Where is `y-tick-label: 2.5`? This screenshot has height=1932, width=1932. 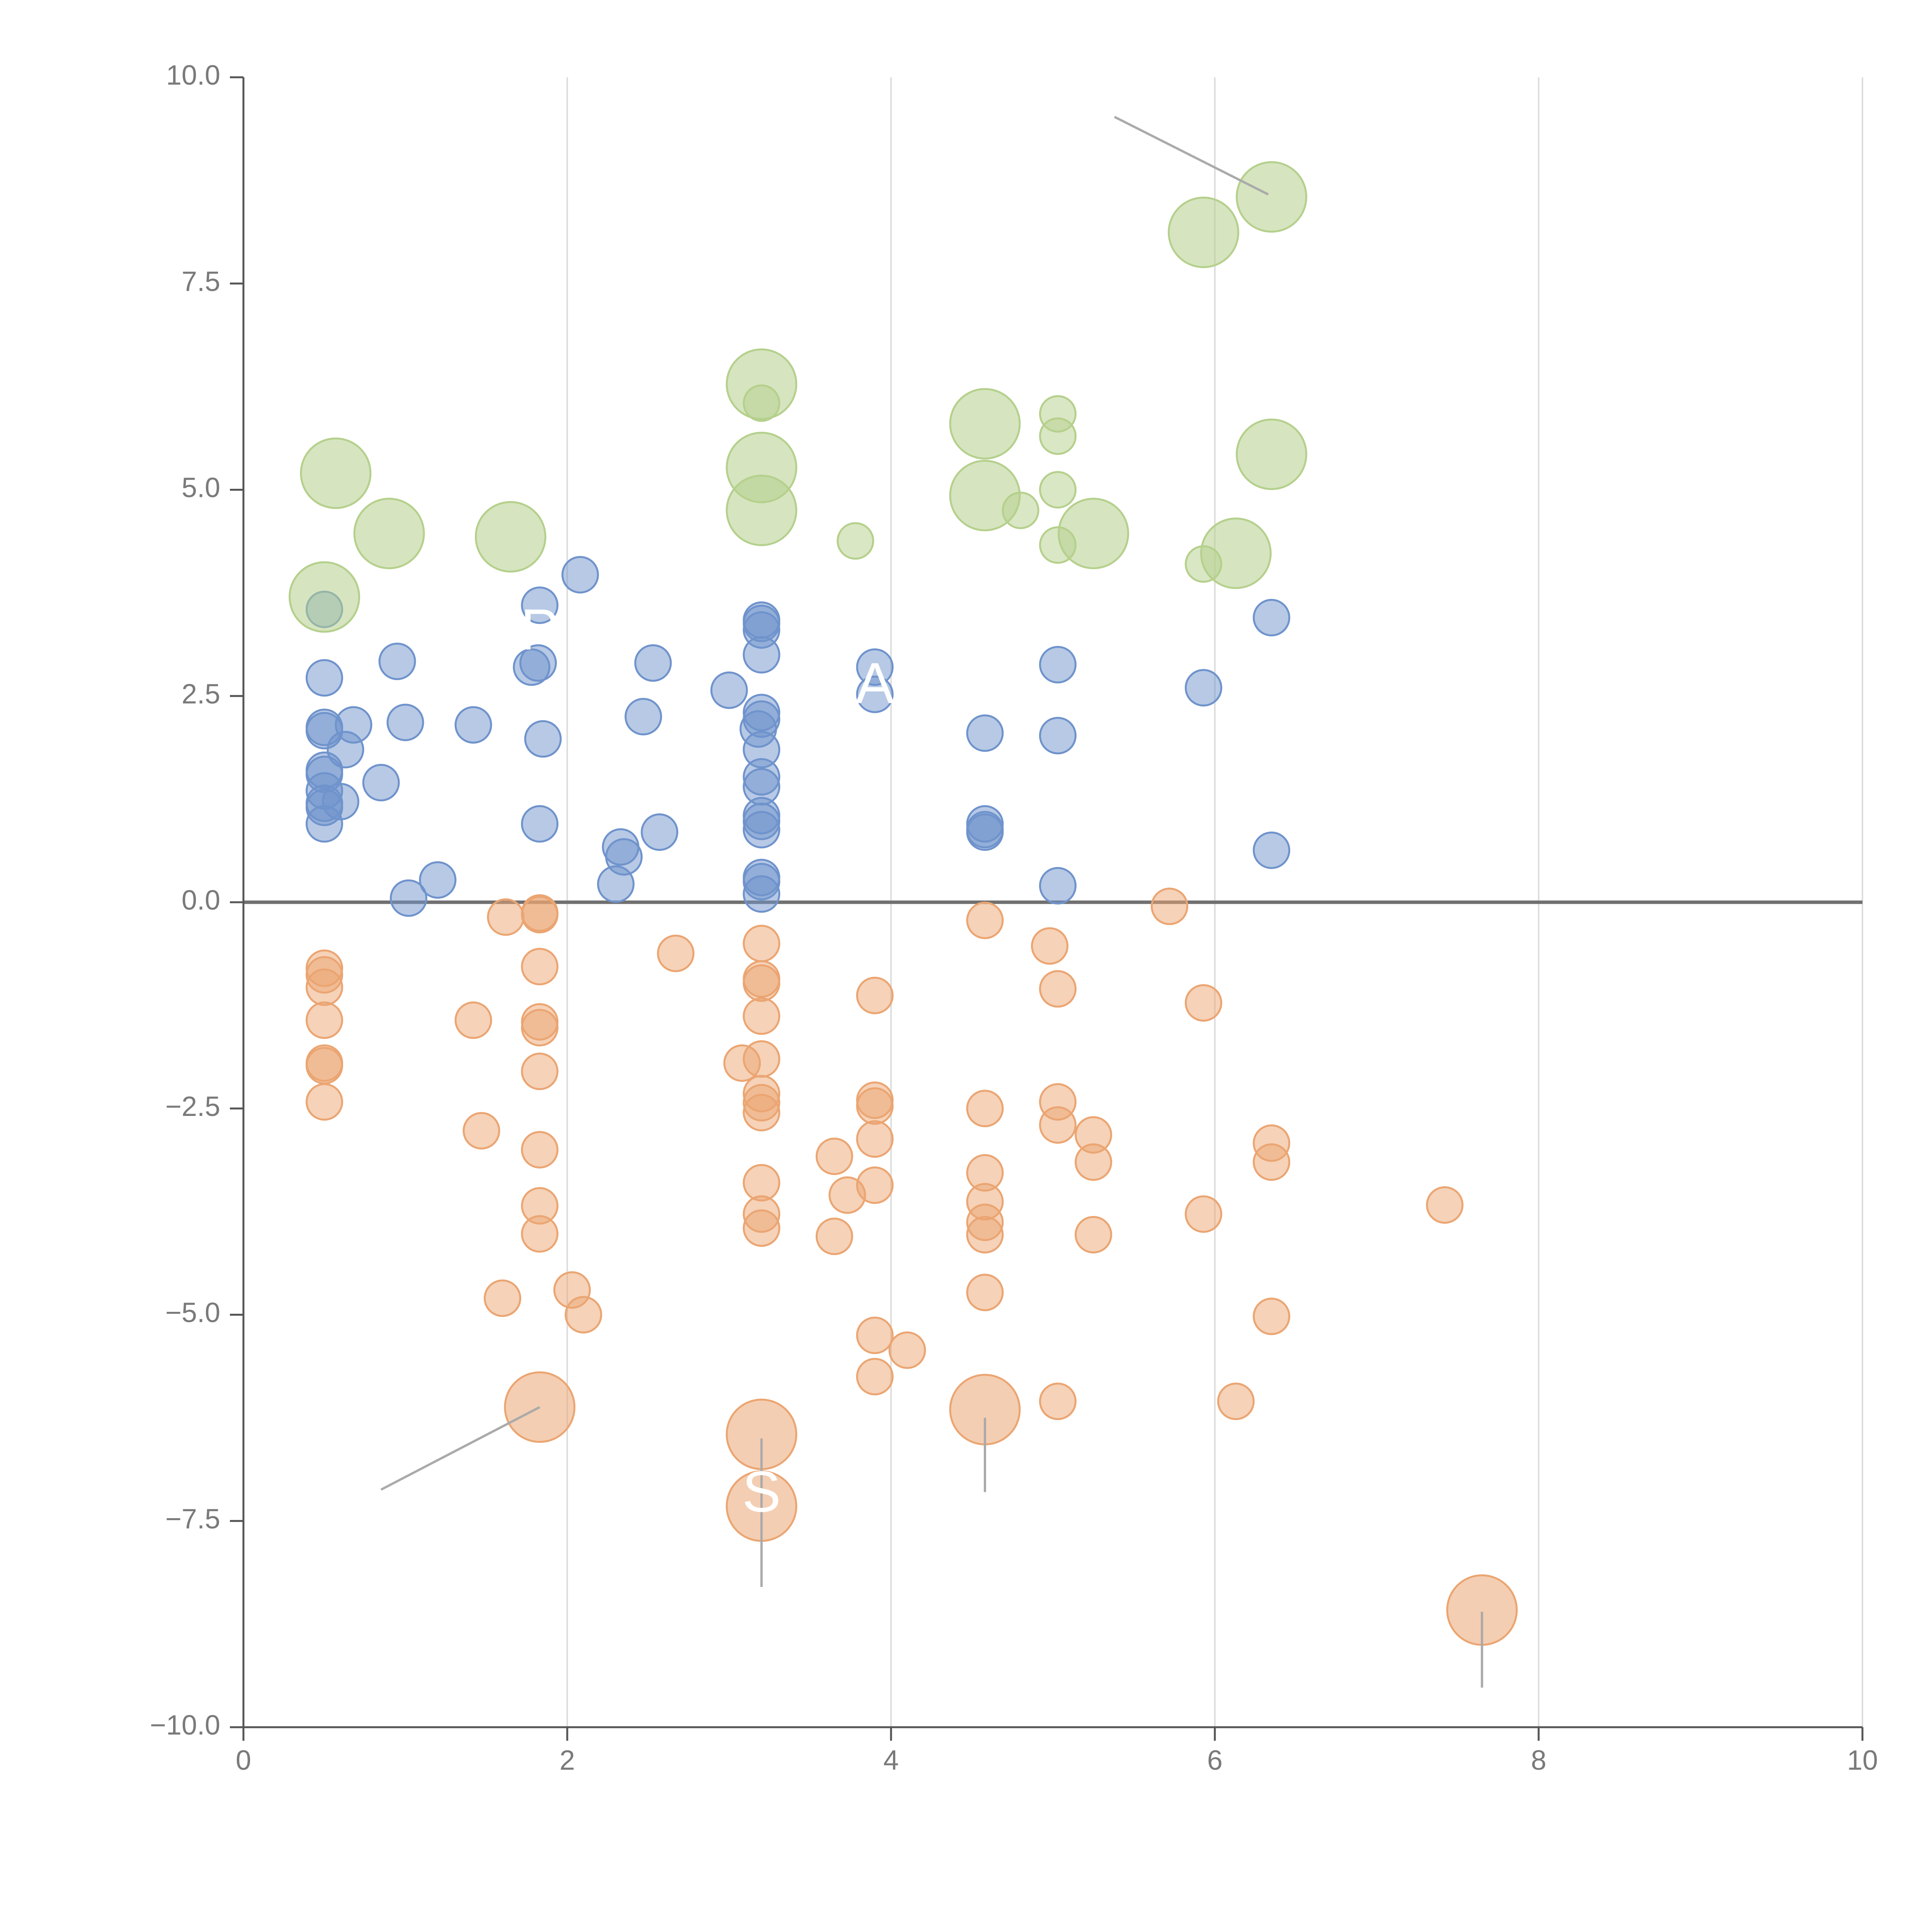
y-tick-label: 2.5 is located at coordinates (201, 694).